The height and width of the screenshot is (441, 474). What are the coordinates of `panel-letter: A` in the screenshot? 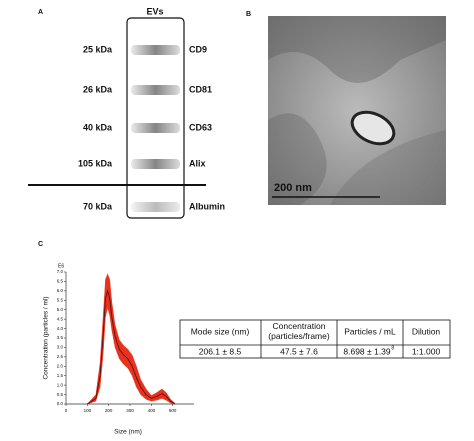 It's located at (40, 12).